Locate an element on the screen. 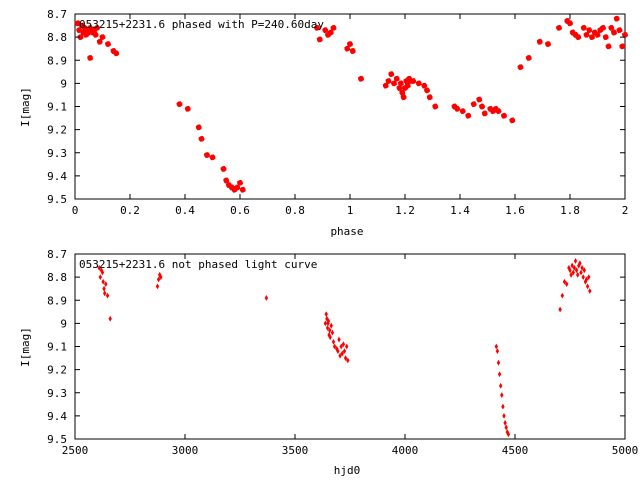 The height and width of the screenshot is (480, 640). phased-x-tick-label: 0.4 is located at coordinates (185, 210).